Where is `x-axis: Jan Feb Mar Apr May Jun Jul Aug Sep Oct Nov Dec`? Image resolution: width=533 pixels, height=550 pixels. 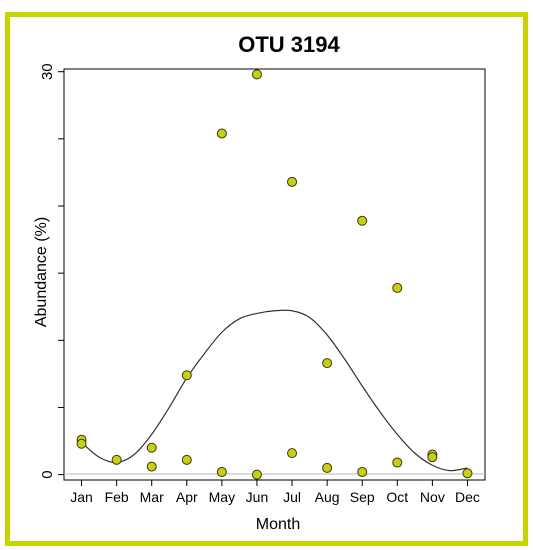 x-axis: Jan Feb Mar Apr May Jun Jul Aug Sep Oct Nov Dec is located at coordinates (275, 492).